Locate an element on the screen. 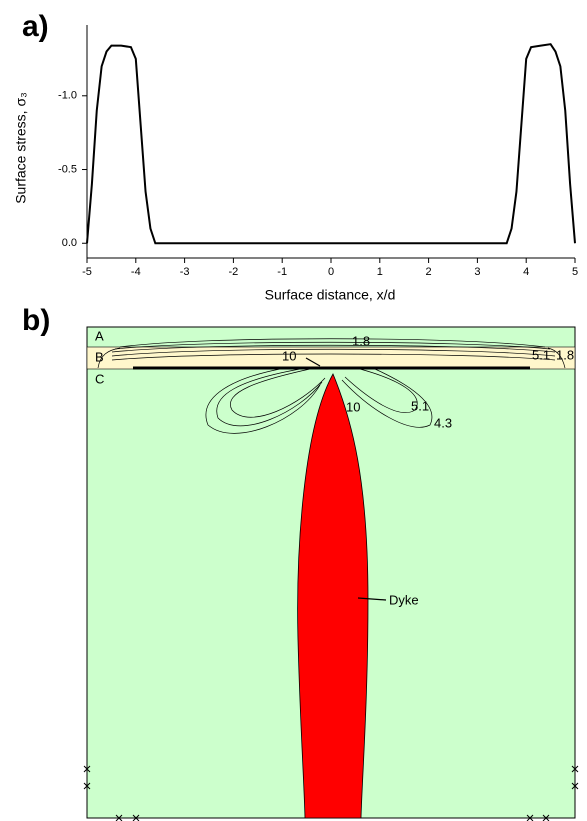 Image resolution: width=587 pixels, height=821 pixels. x-tick-label: -1 is located at coordinates (282, 272).